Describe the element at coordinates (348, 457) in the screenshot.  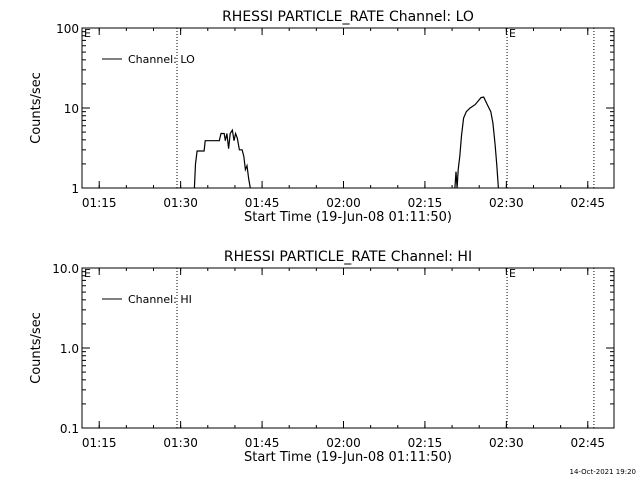
I see `panel-2-x-axis-label: Start Time (19-Jun-08 01:11:50)` at that location.